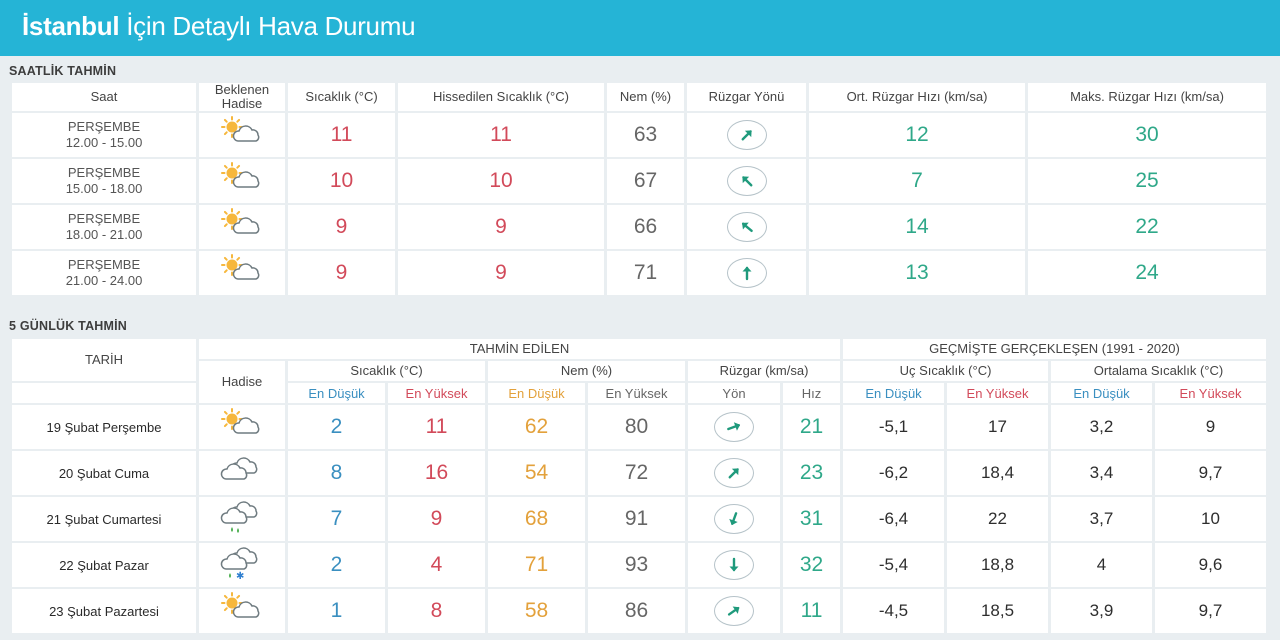 This screenshot has height=640, width=1280. What do you see at coordinates (1101, 393) in the screenshot?
I see `sub-avg-min: En Düşük` at bounding box center [1101, 393].